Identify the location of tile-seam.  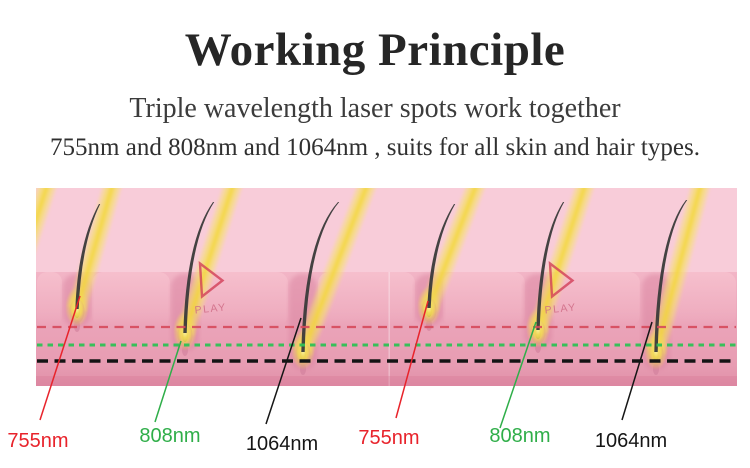
(389, 329).